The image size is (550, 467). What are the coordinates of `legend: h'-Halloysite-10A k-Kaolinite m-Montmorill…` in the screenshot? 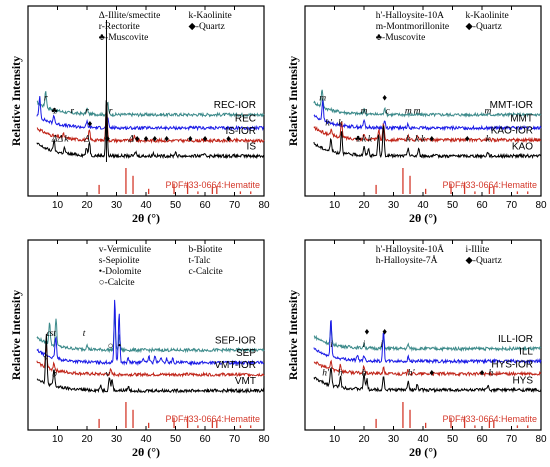 It's located at (442, 27).